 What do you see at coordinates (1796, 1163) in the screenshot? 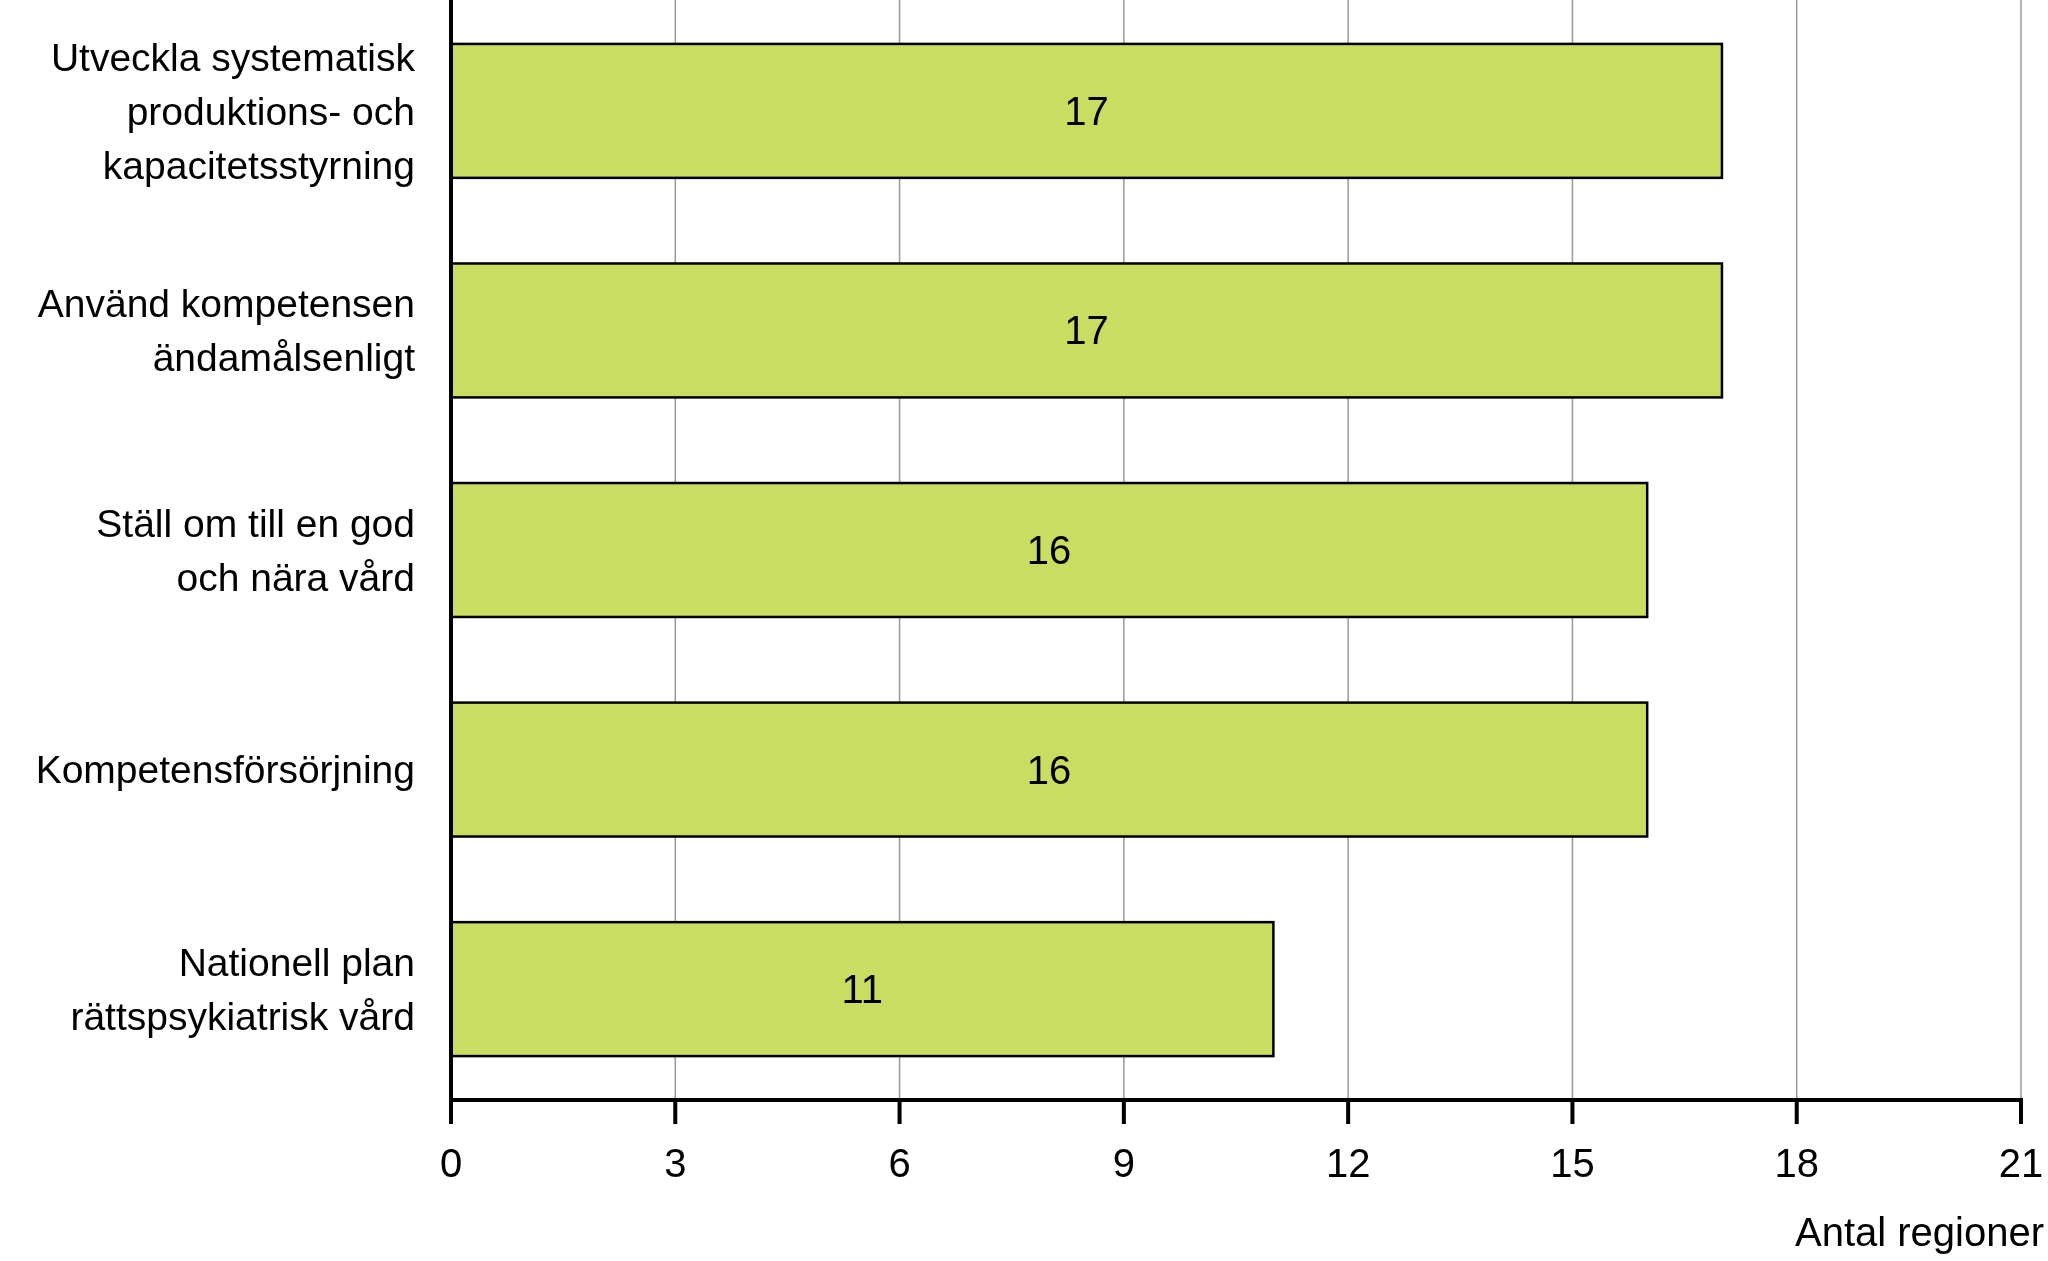
I see `x-tick-label: 18` at bounding box center [1796, 1163].